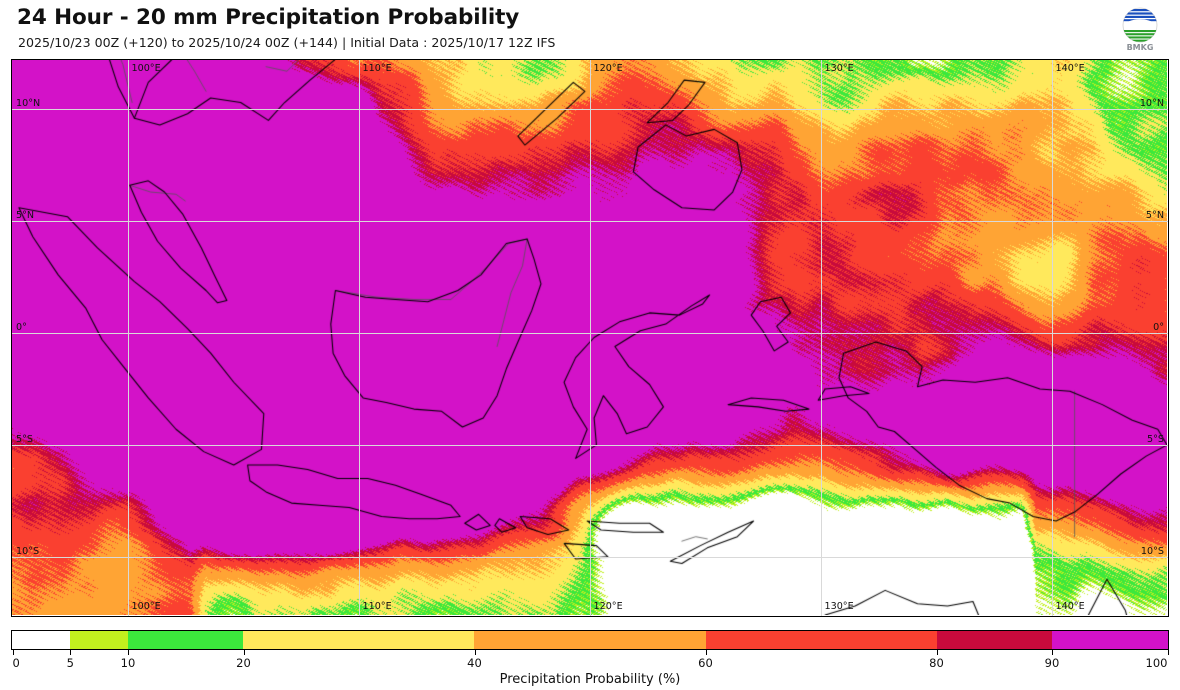  Describe the element at coordinates (128, 663) in the screenshot. I see `colorbar-tick-label: 10` at that location.